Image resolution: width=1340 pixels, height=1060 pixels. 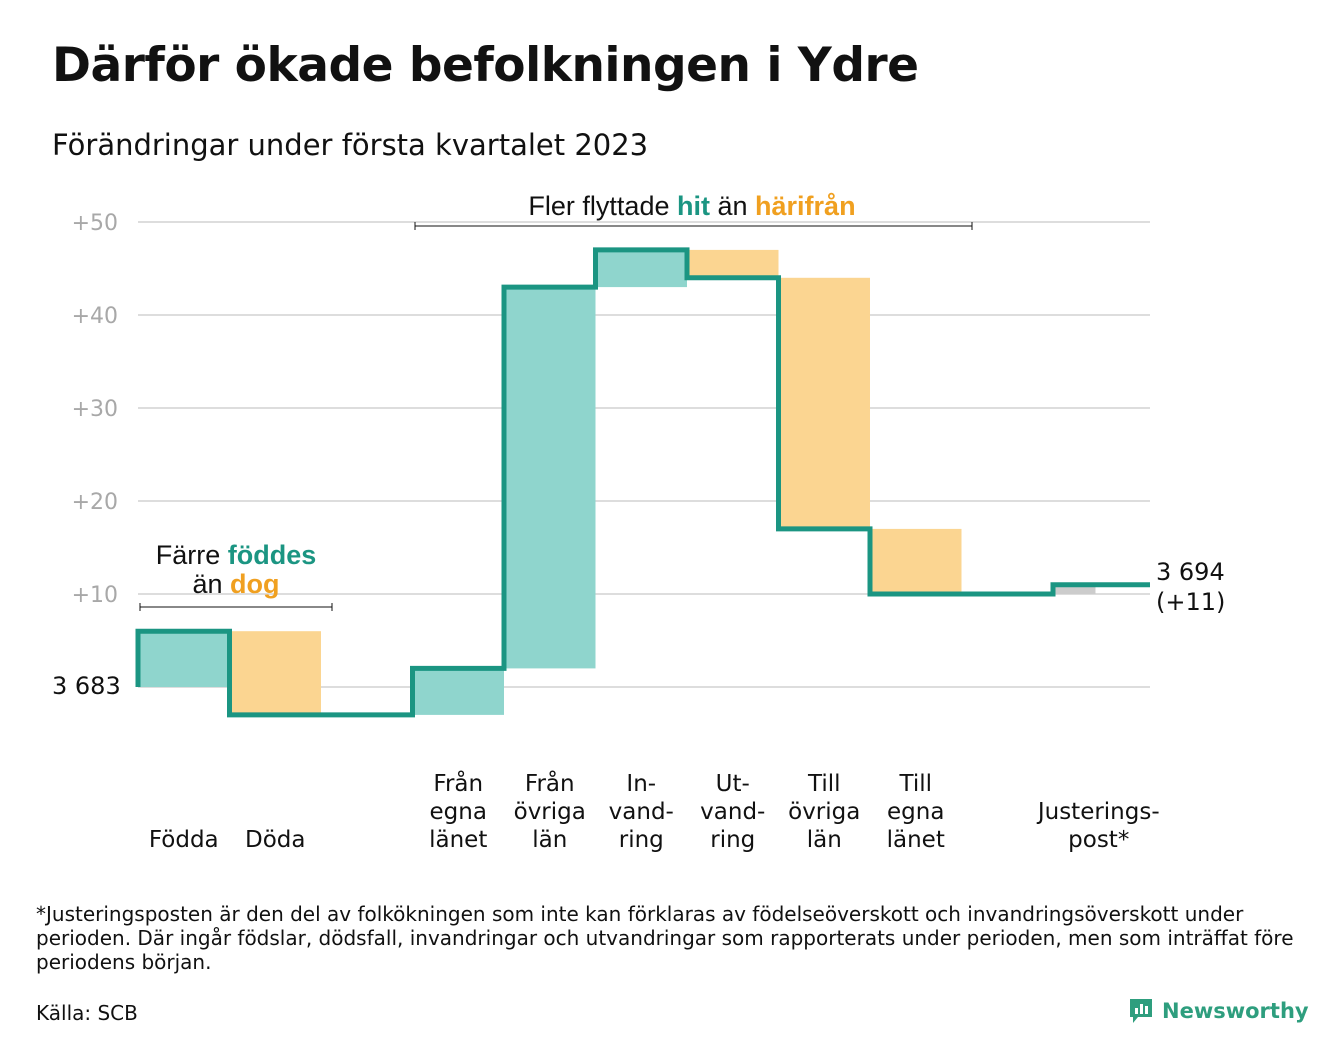 I want to click on births-annotation-line1: Färre föddes, so click(x=236, y=555).